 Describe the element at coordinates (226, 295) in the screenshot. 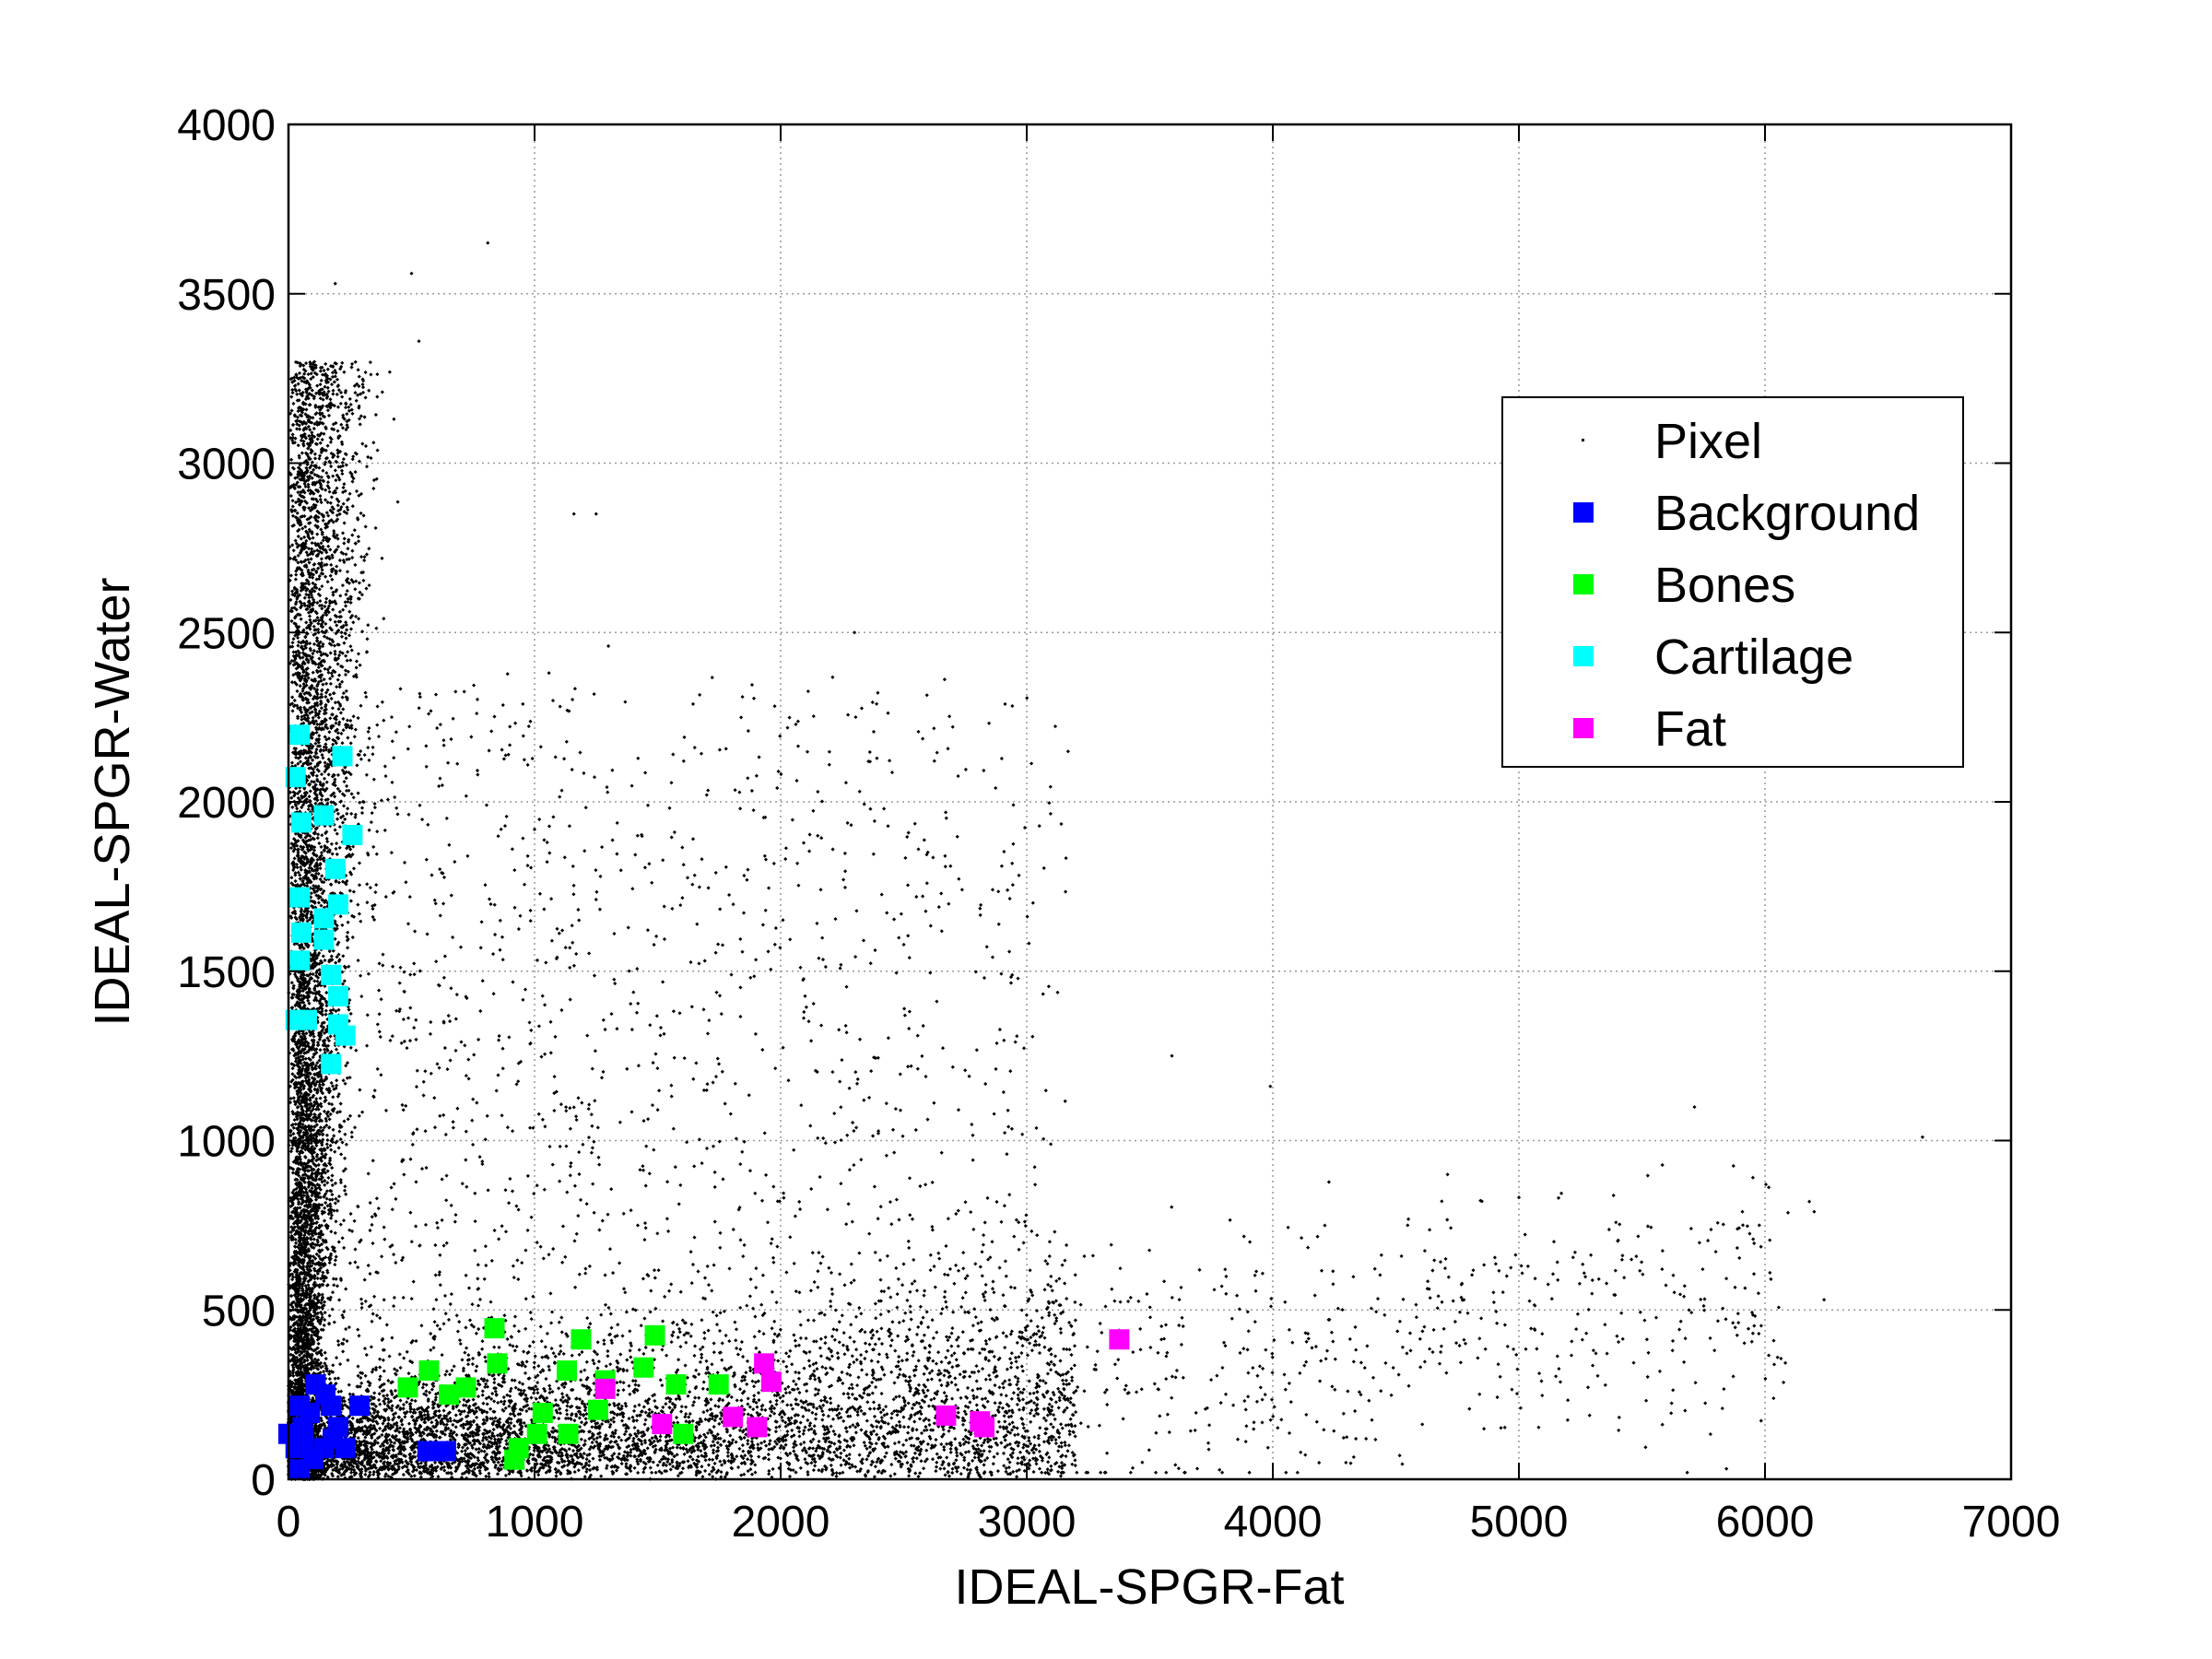

I see `y-tick-label: 3500` at that location.